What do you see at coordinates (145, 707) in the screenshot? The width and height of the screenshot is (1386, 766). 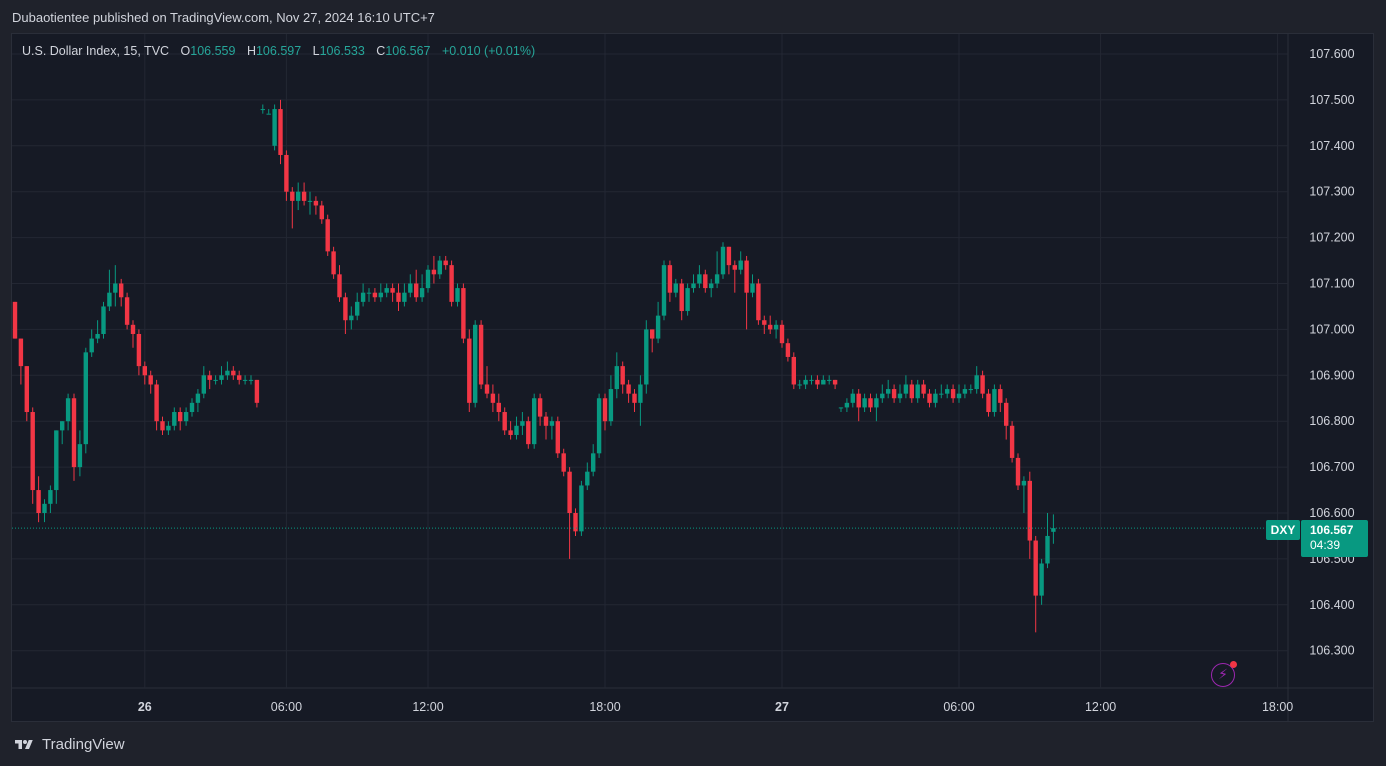 I see `time-tick-label: 26` at bounding box center [145, 707].